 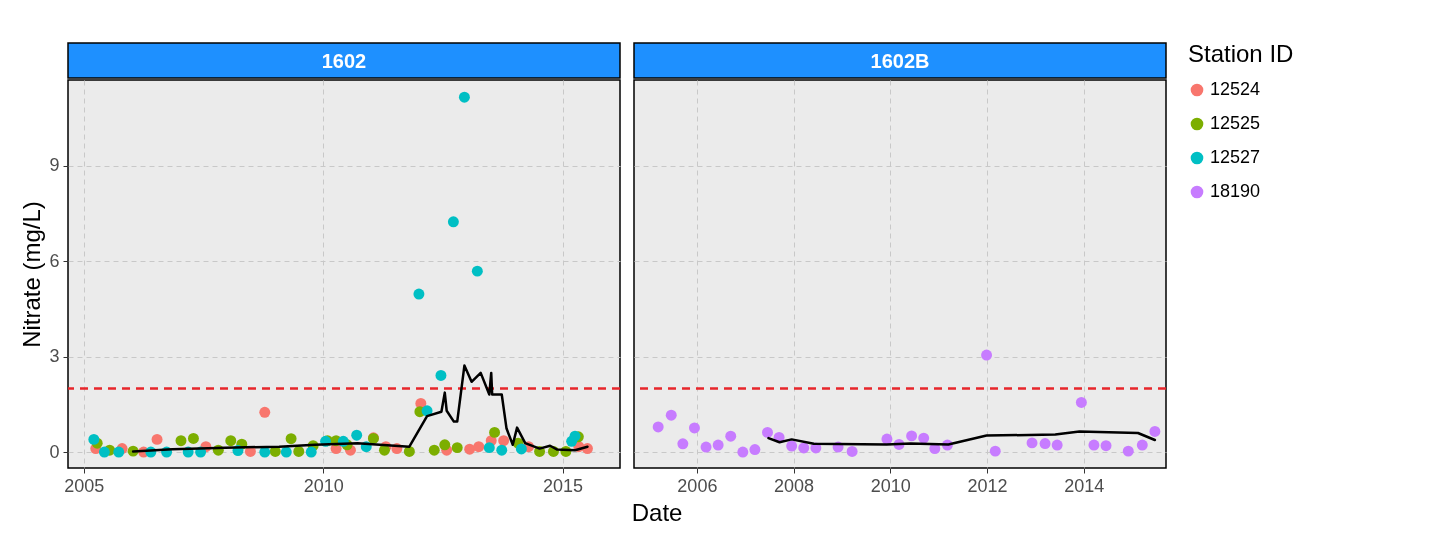 I want to click on legend-label: 12524, so click(x=1235, y=89).